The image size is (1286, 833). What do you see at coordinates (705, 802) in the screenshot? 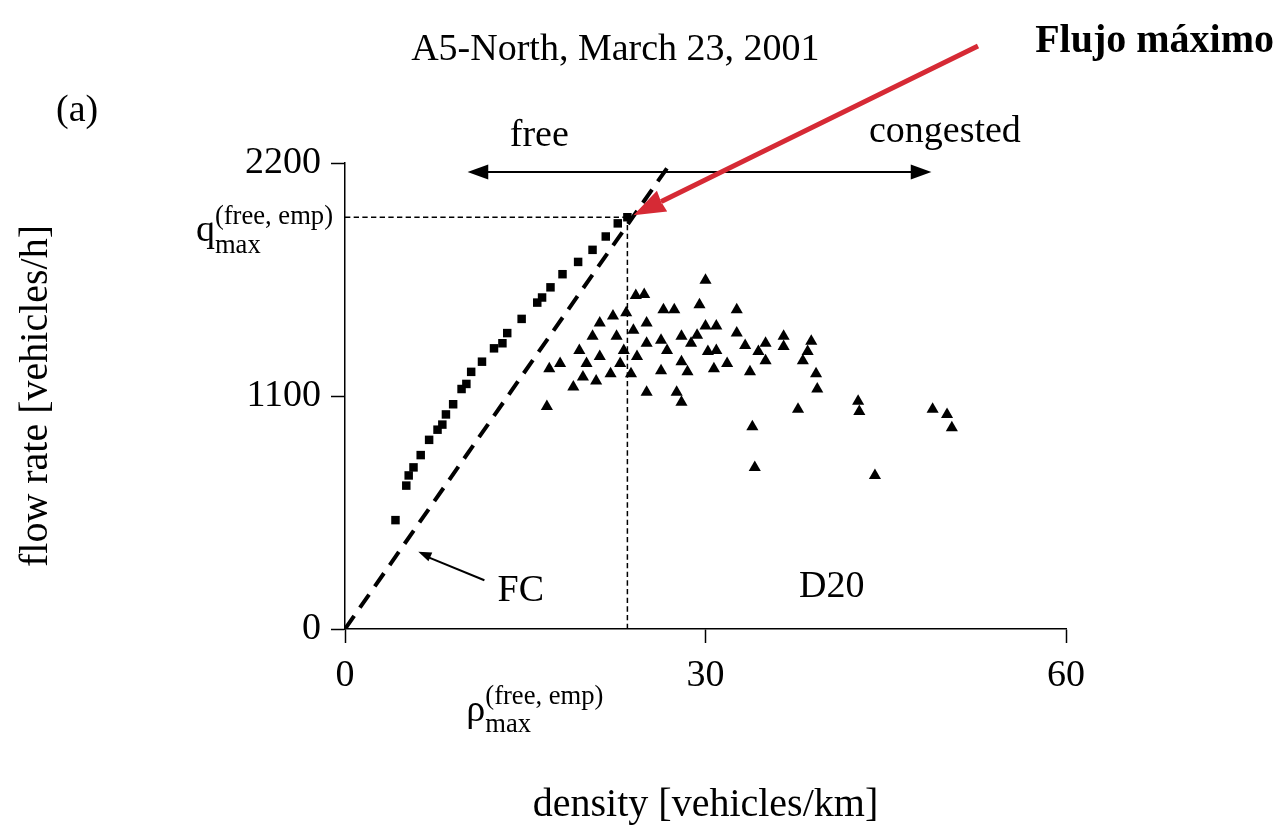
I see `x-axis-title: density [vehicles/km]` at bounding box center [705, 802].